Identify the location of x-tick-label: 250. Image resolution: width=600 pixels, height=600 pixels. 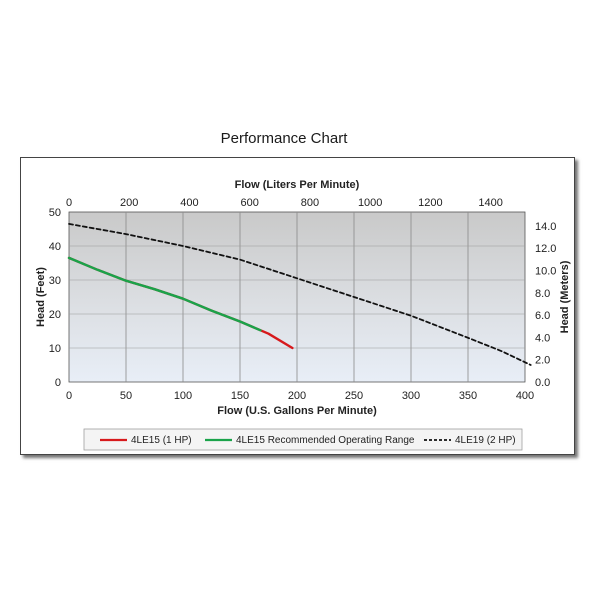
(354, 396).